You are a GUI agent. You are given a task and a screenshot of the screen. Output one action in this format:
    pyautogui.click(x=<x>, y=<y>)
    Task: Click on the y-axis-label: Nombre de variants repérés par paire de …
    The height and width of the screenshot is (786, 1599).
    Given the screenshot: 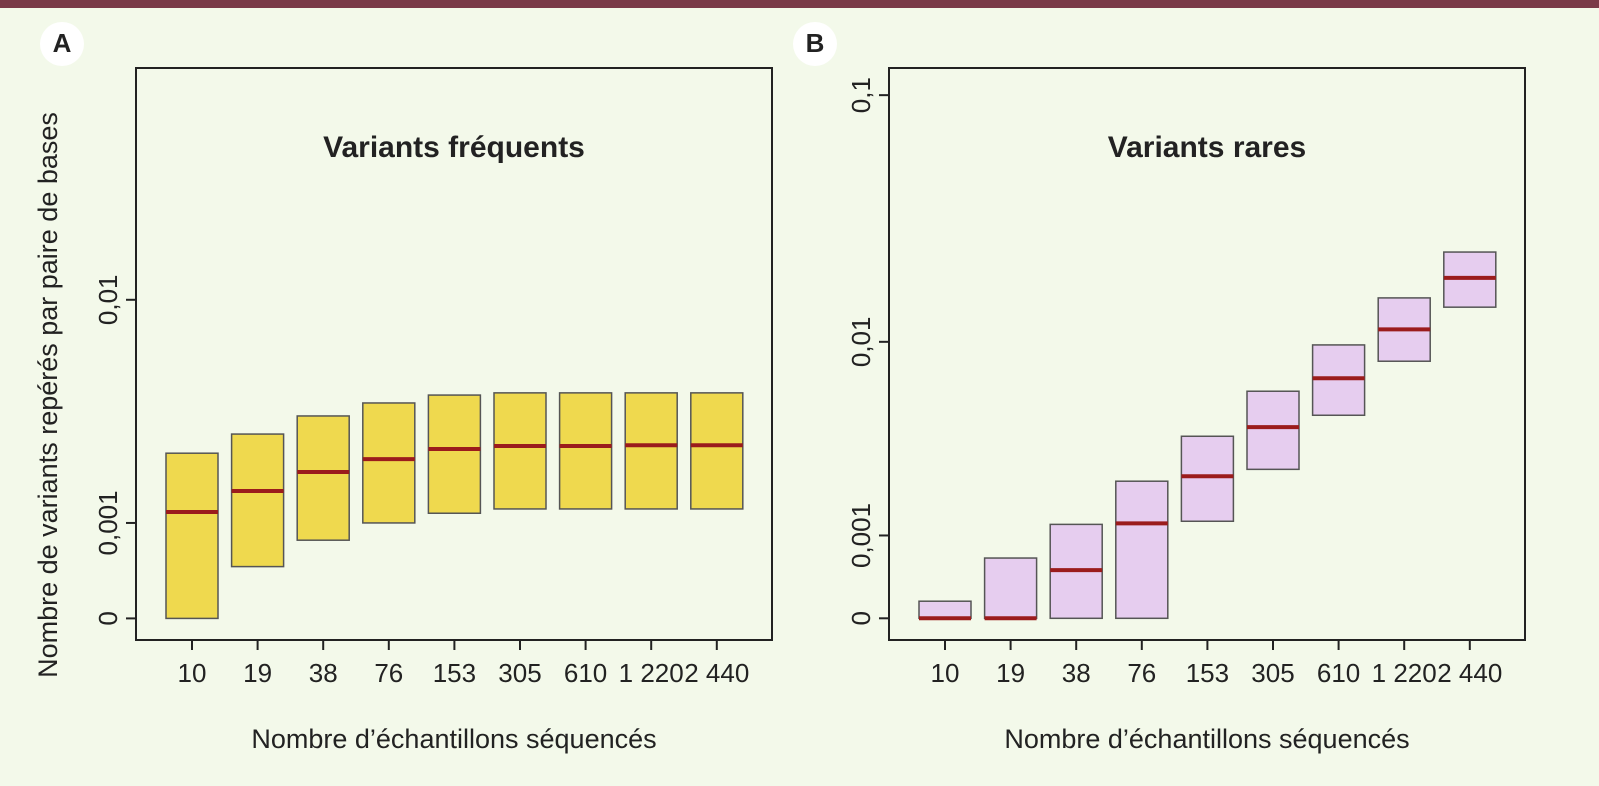 What is the action you would take?
    pyautogui.click(x=48, y=395)
    